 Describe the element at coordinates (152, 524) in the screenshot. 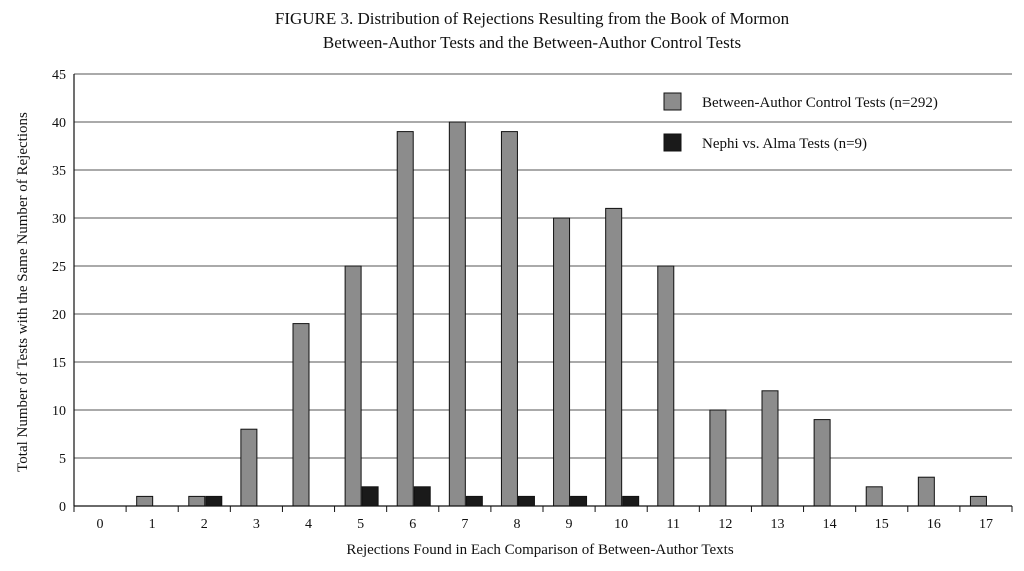

I see `x-tick-label: 1` at that location.